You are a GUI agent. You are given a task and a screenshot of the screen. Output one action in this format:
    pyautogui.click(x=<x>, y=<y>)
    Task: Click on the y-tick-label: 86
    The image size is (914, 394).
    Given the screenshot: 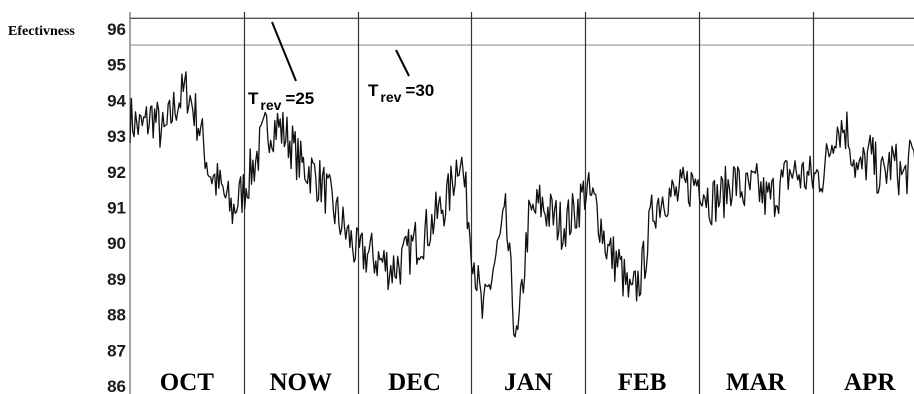 What is the action you would take?
    pyautogui.click(x=116, y=385)
    